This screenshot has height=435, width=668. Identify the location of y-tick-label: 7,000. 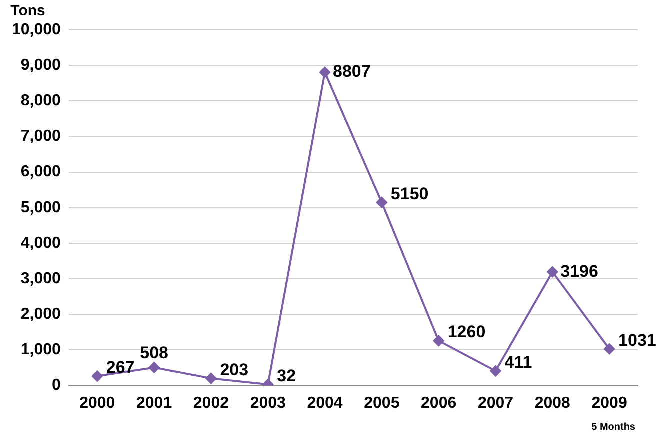
(41, 137).